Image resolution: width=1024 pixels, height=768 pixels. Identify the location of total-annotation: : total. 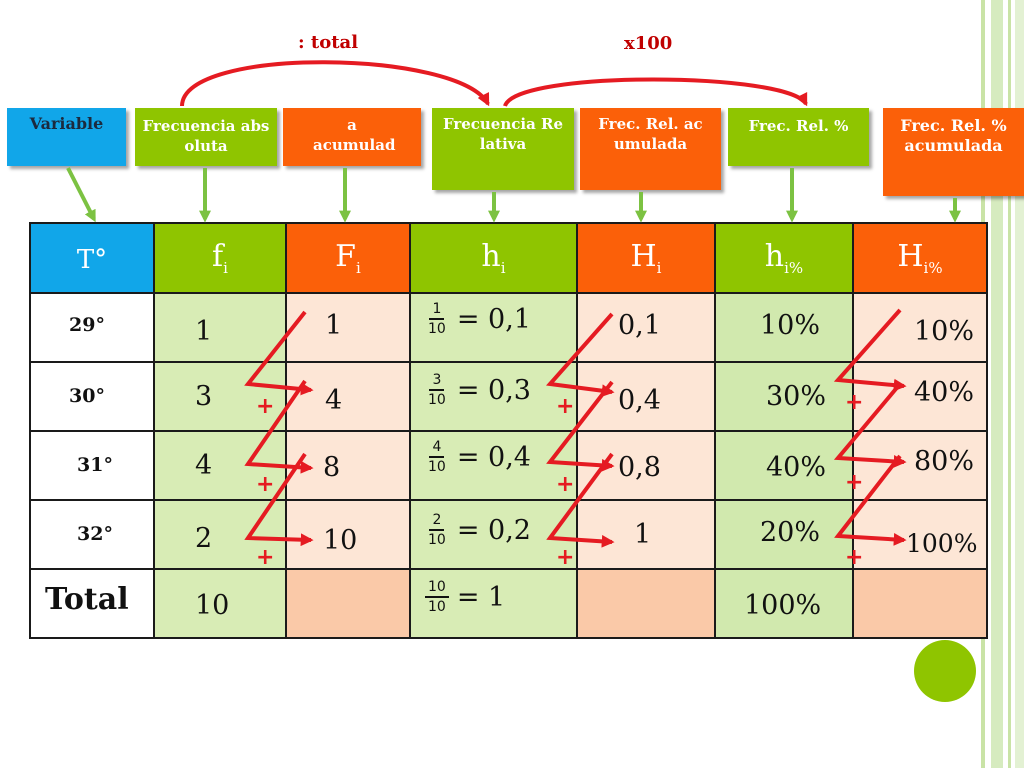
(328, 42).